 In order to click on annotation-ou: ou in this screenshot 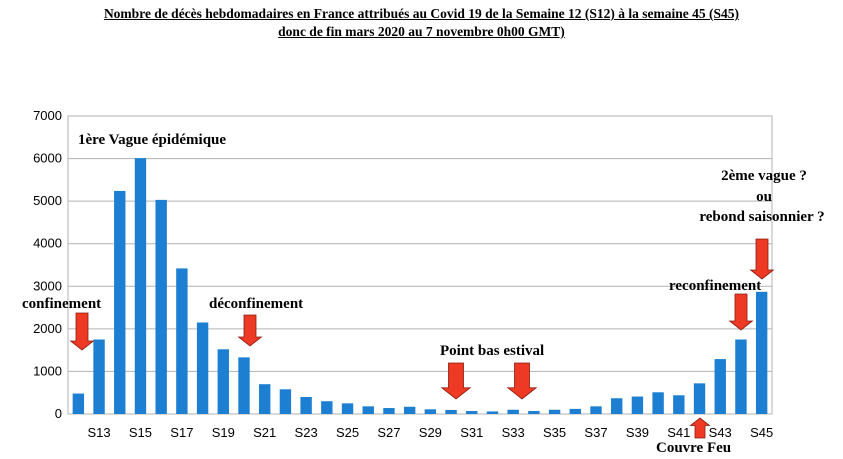, I will do `click(764, 197)`.